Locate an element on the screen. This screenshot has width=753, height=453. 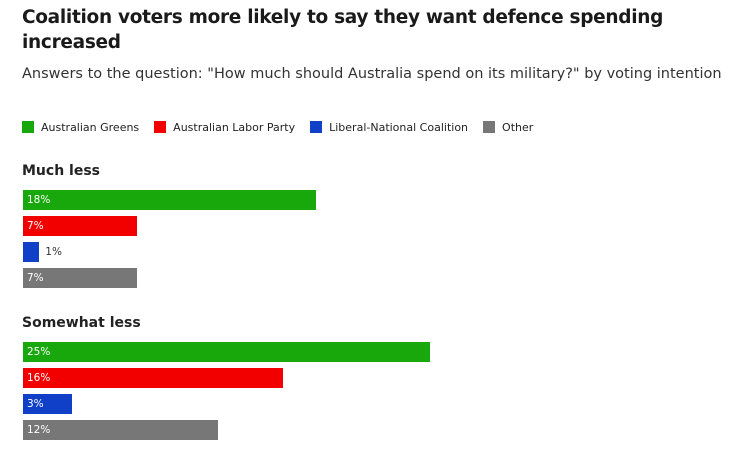
data-label-much-less-other: 7% is located at coordinates (35, 278).